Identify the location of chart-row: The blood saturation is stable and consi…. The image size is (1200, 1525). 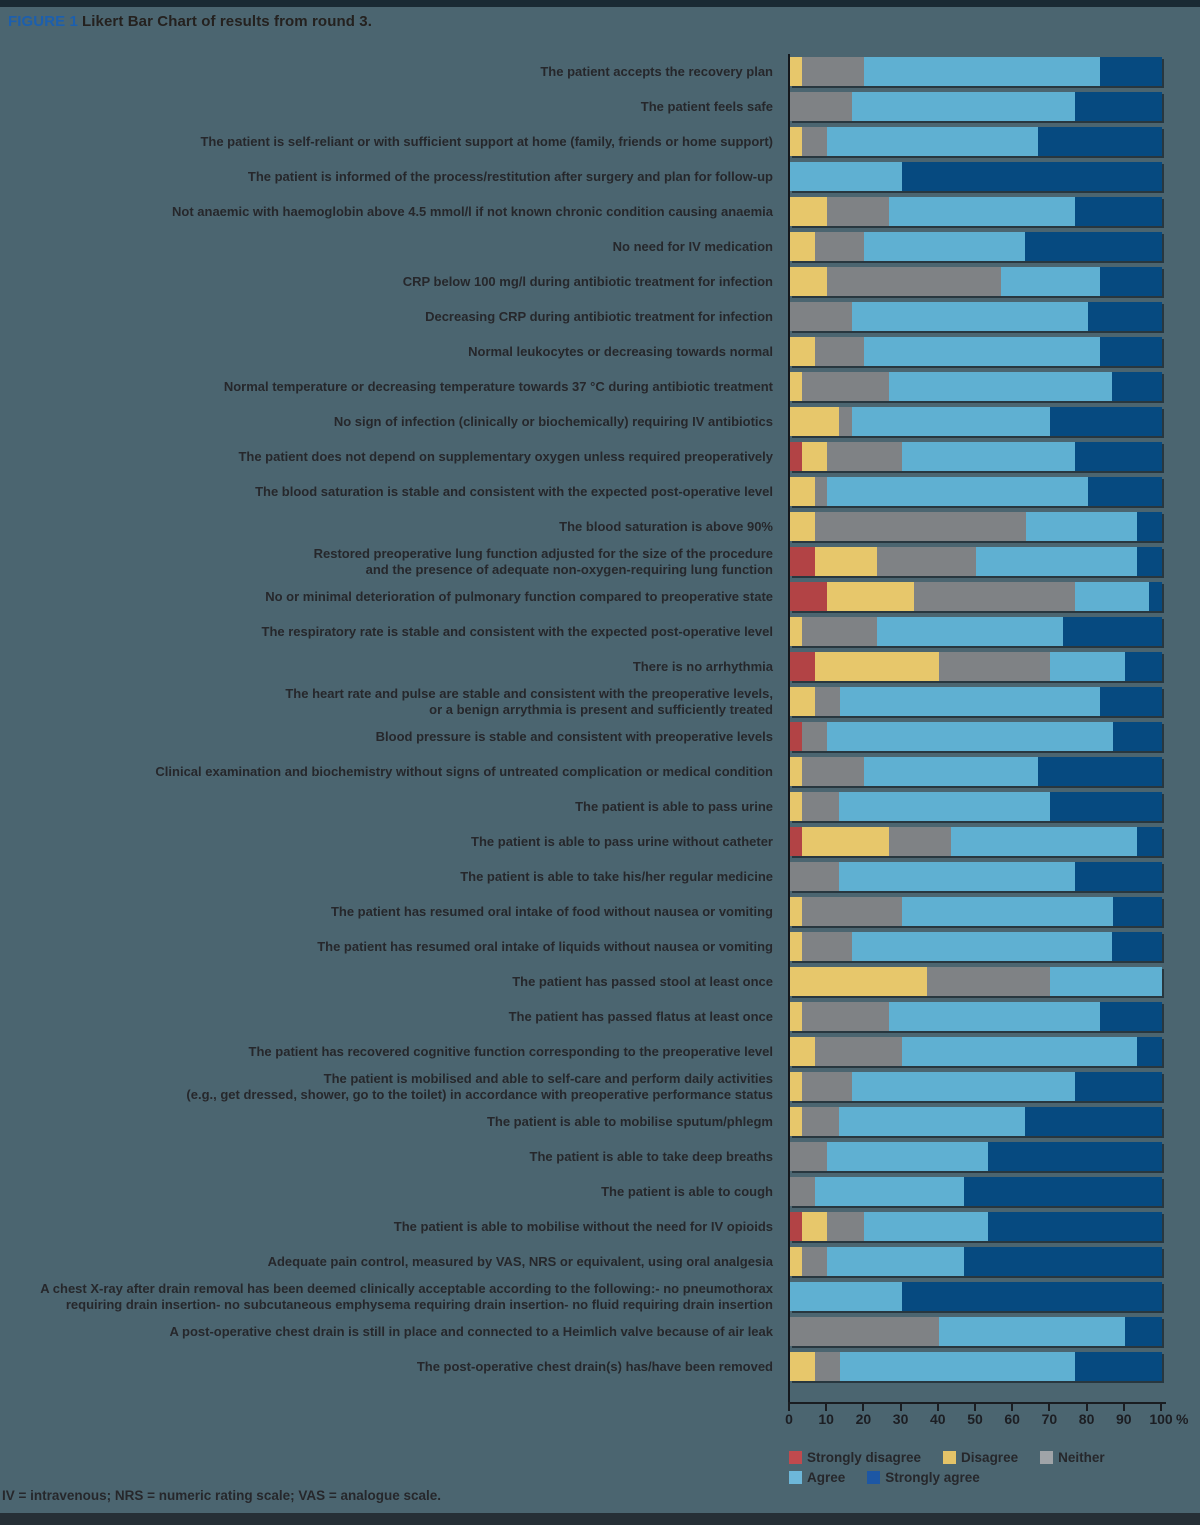
(600, 491).